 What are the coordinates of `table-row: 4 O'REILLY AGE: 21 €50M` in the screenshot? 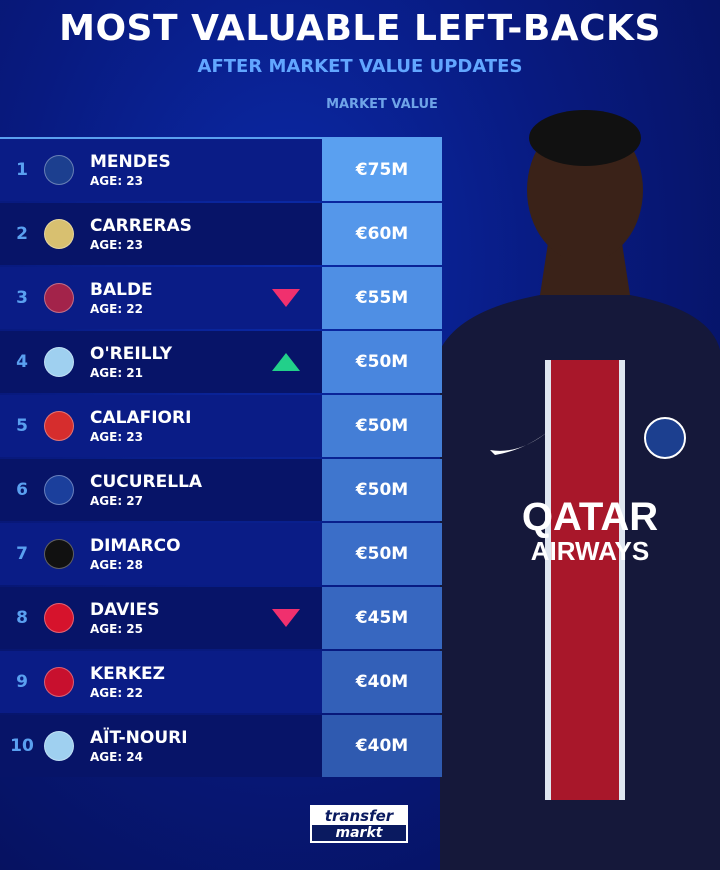 It's located at (221, 362).